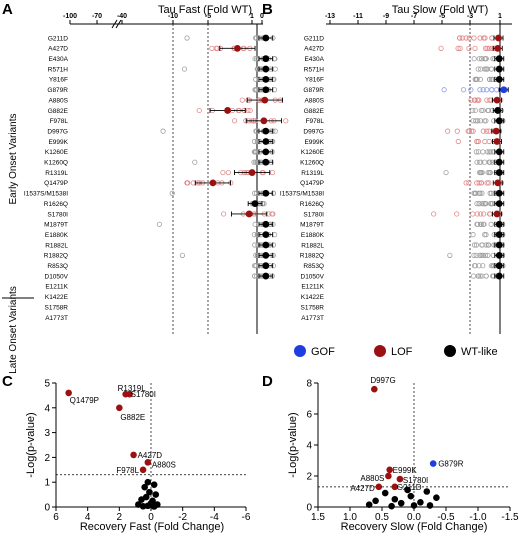 This screenshot has height=539, width=520. Describe the element at coordinates (315, 121) in the screenshot. I see `variant-label: F978L` at that location.